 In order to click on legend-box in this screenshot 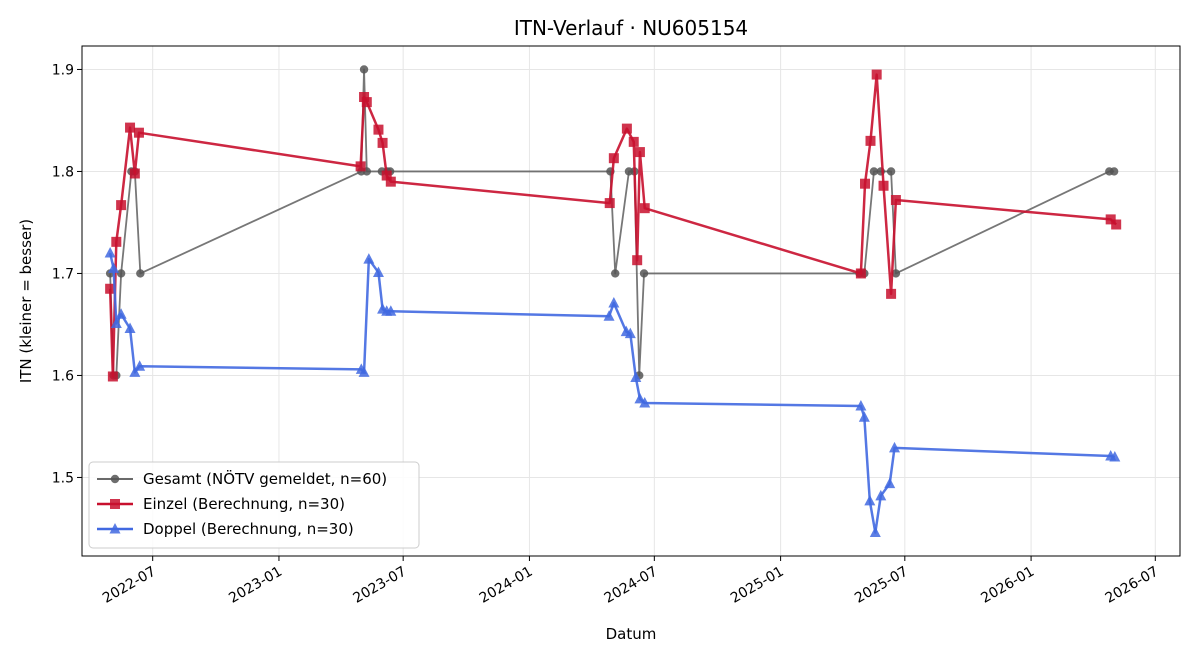, I will do `click(254, 505)`.